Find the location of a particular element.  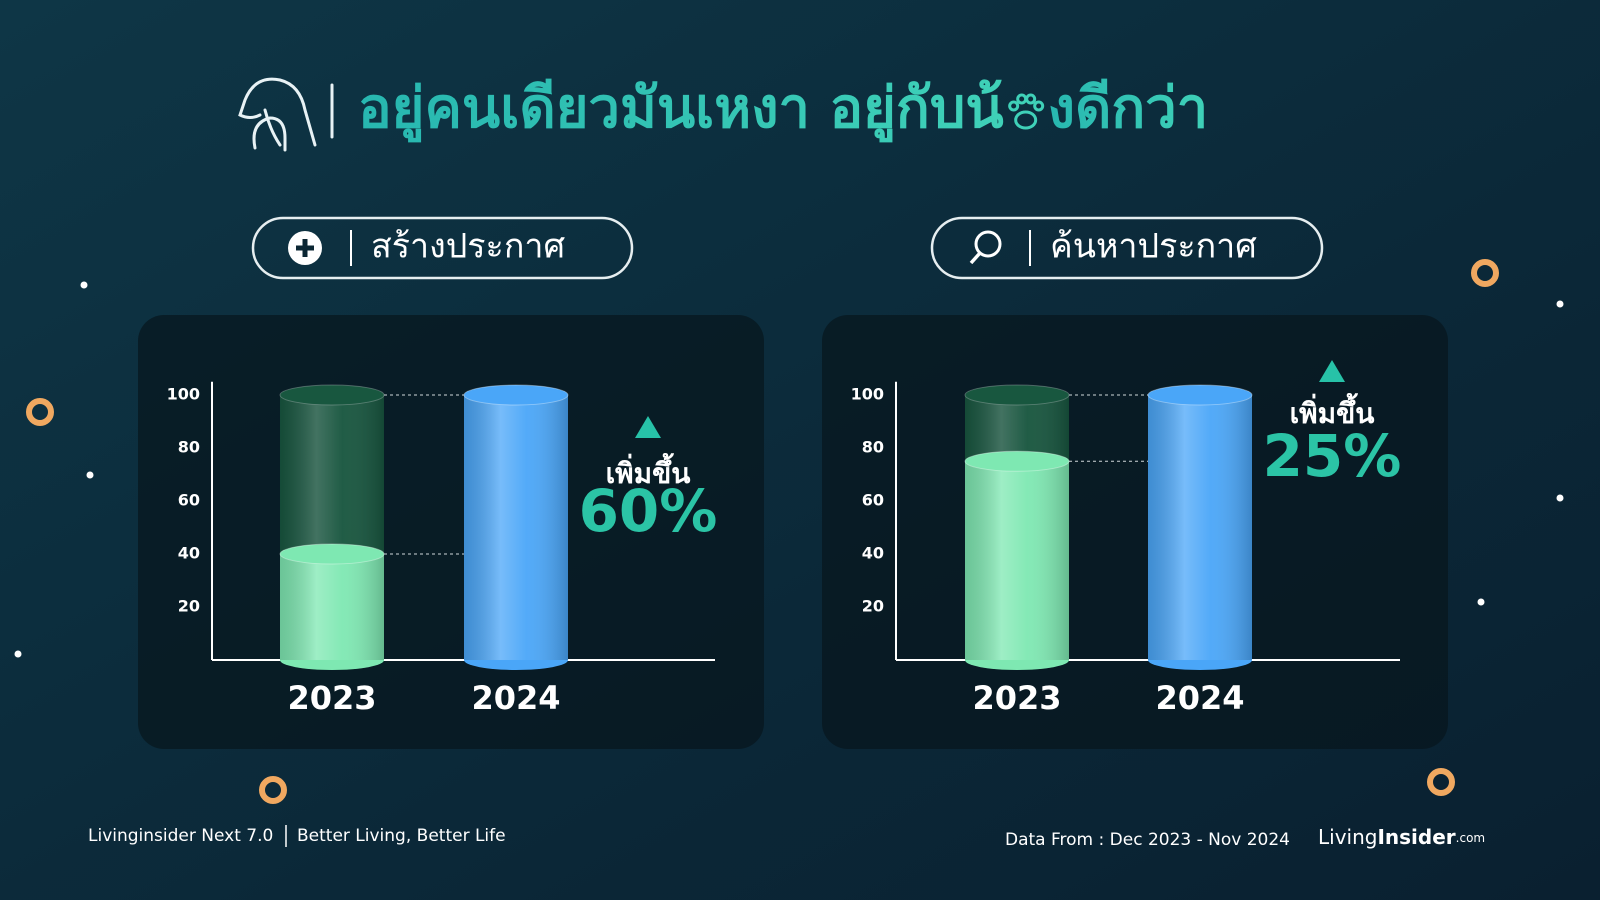

button-label: สร้างประกาศ is located at coordinates (468, 247).